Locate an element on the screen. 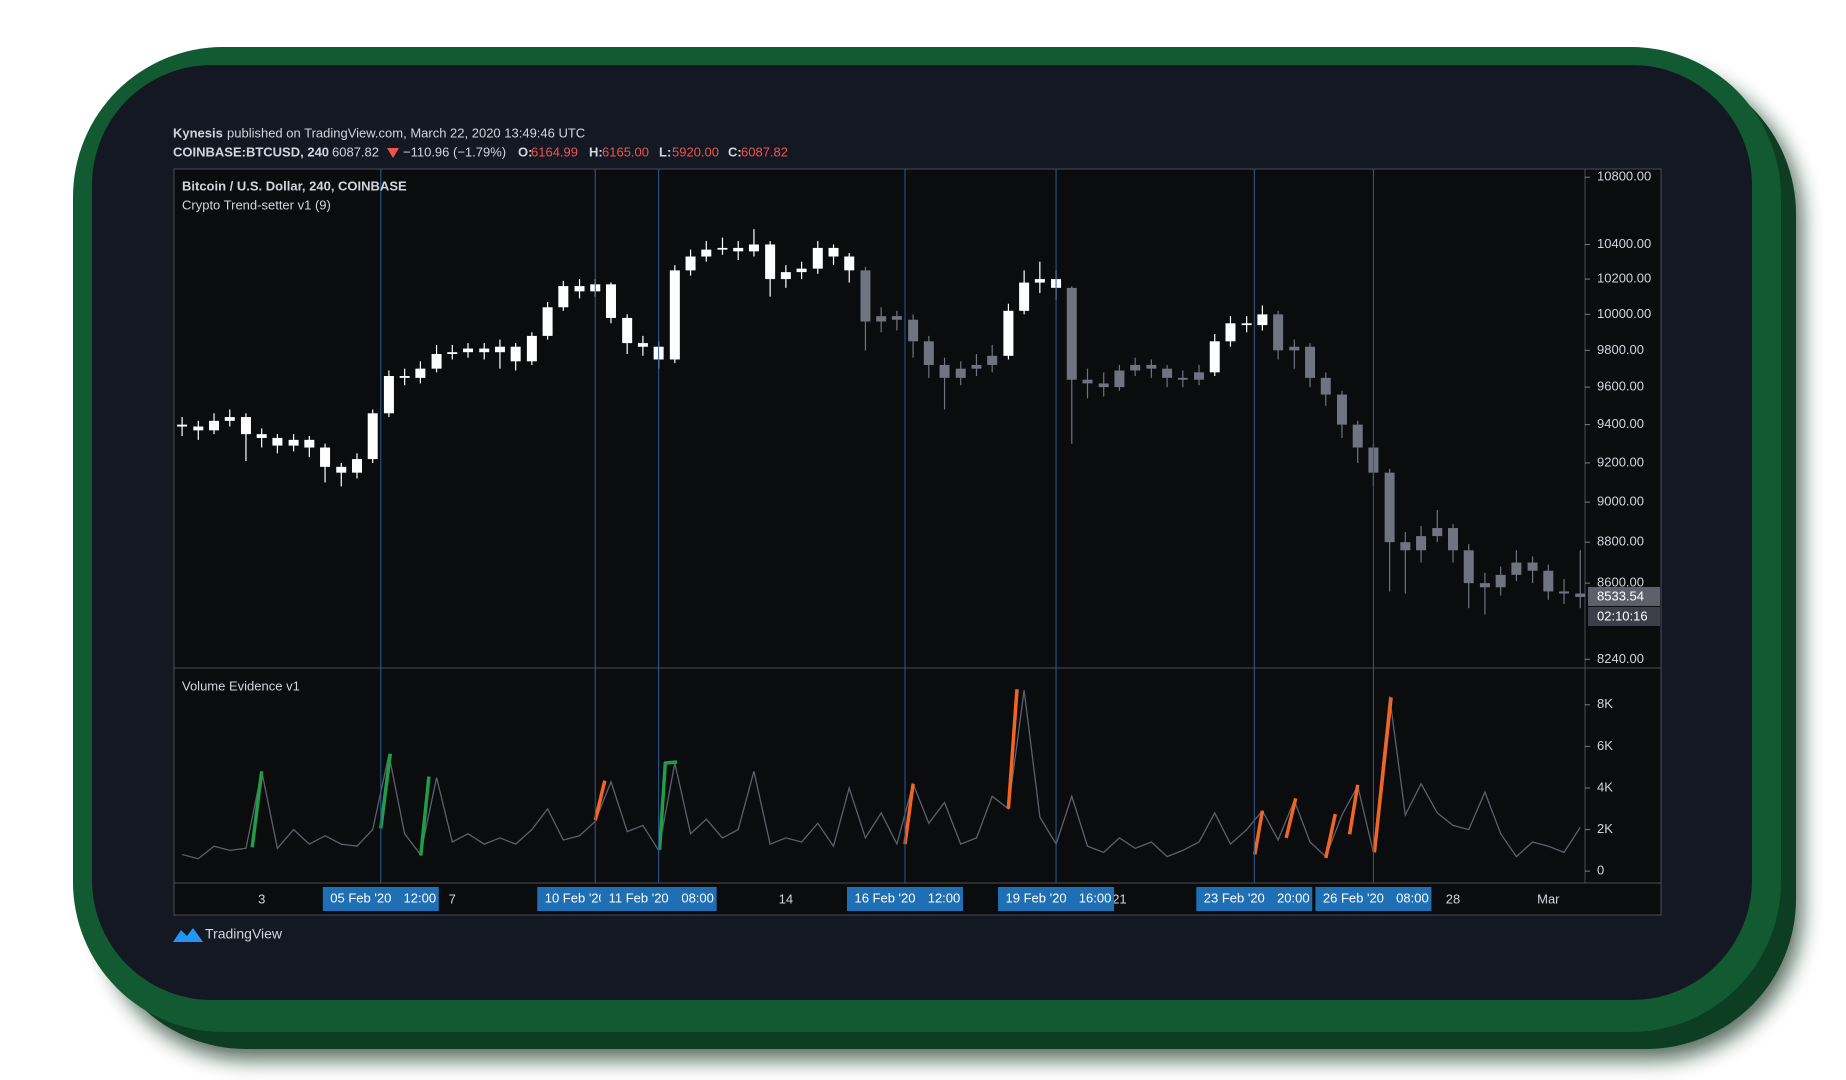 The height and width of the screenshot is (1080, 1846). y-tick-label: 10000.00 is located at coordinates (1624, 313).